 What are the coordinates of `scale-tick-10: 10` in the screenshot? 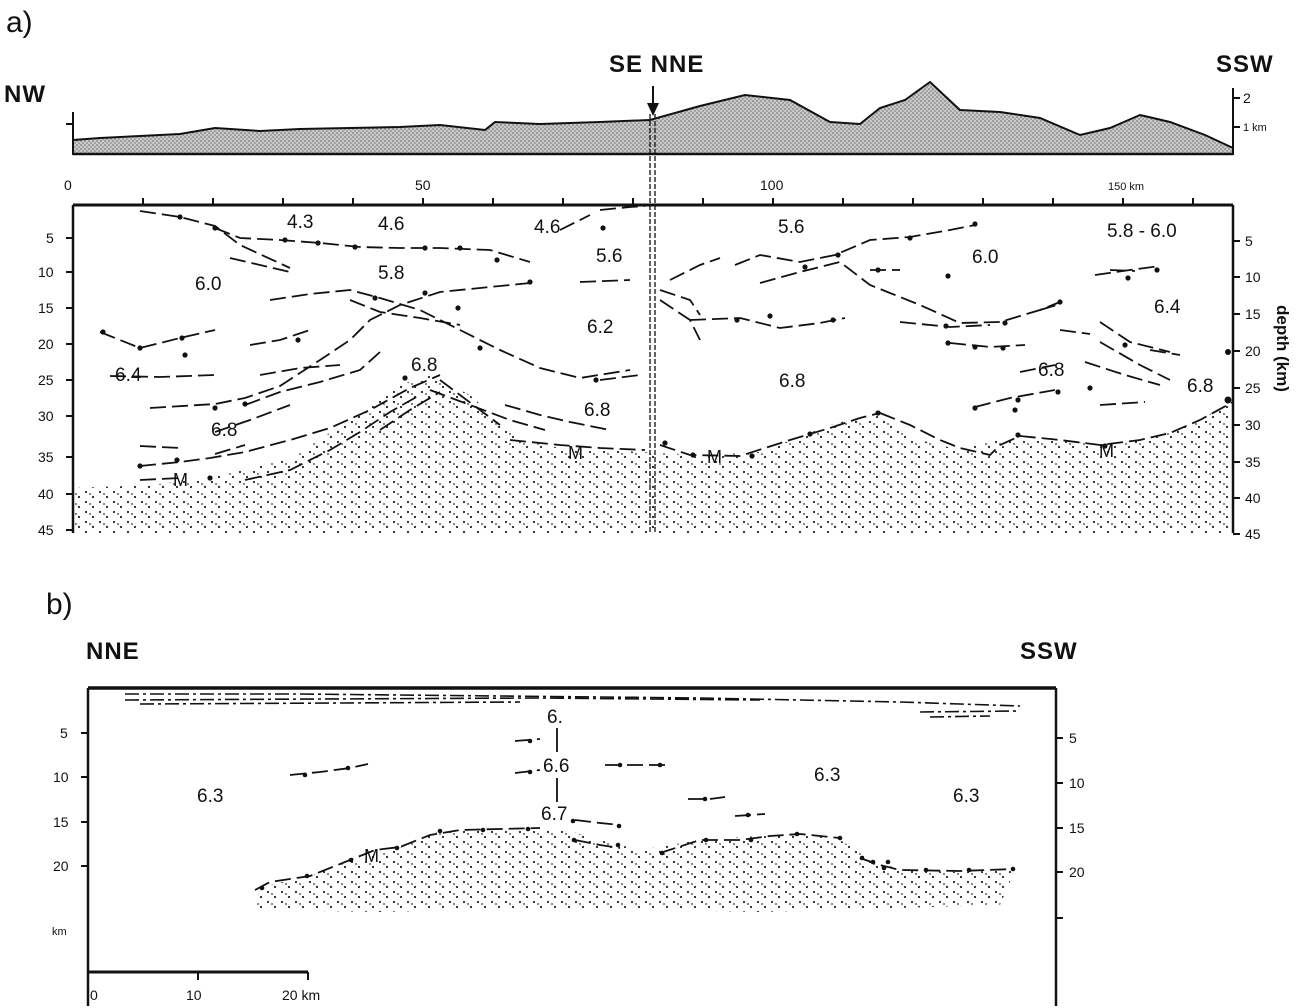 It's located at (194, 995).